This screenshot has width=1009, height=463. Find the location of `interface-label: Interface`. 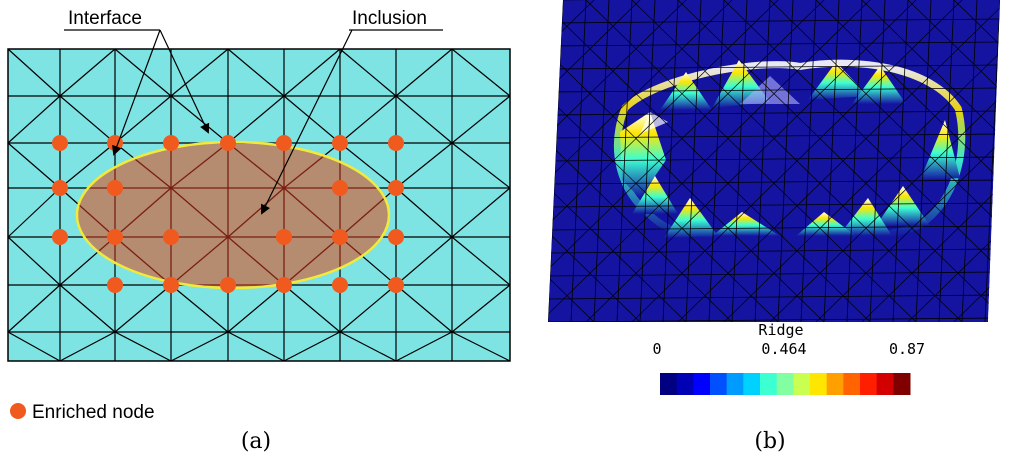

interface-label: Interface is located at coordinates (105, 18).